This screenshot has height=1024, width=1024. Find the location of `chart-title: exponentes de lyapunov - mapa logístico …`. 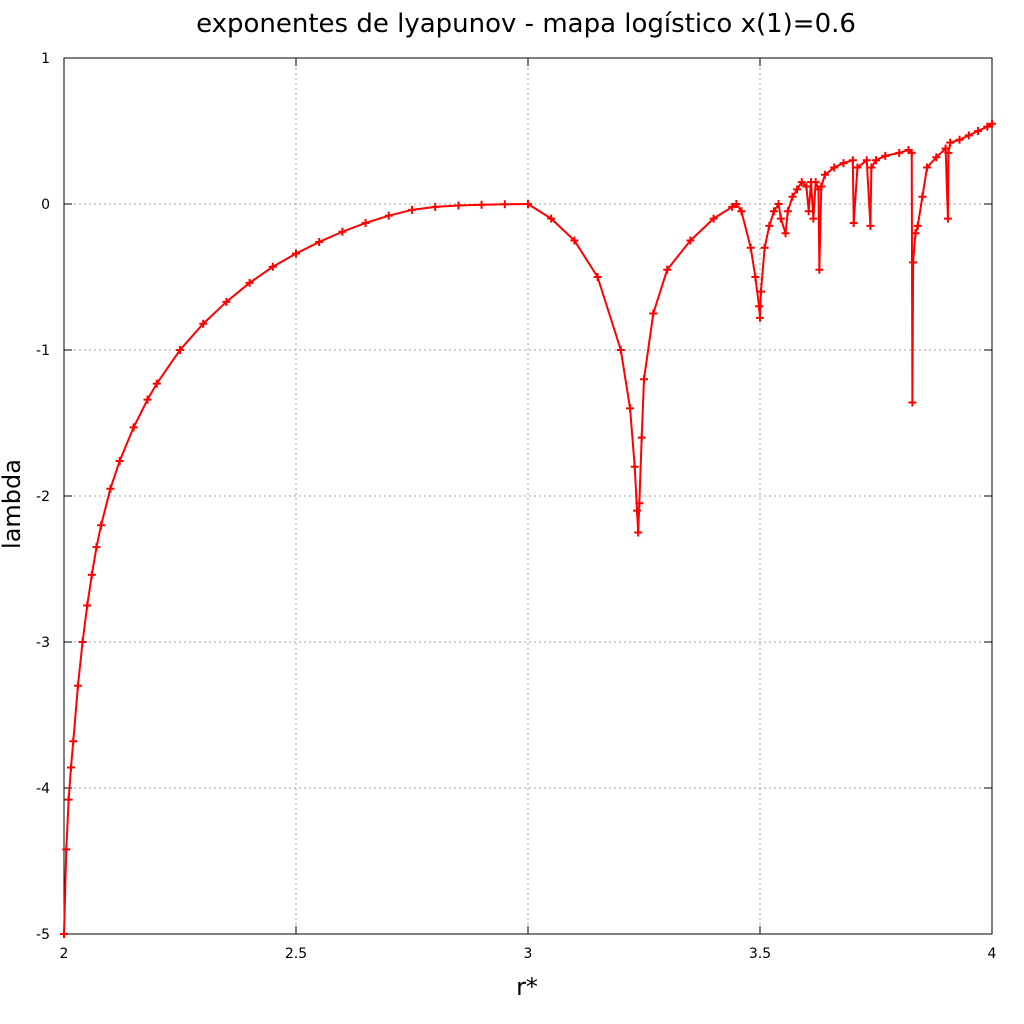

chart-title: exponentes de lyapunov - mapa logístico … is located at coordinates (526, 24).